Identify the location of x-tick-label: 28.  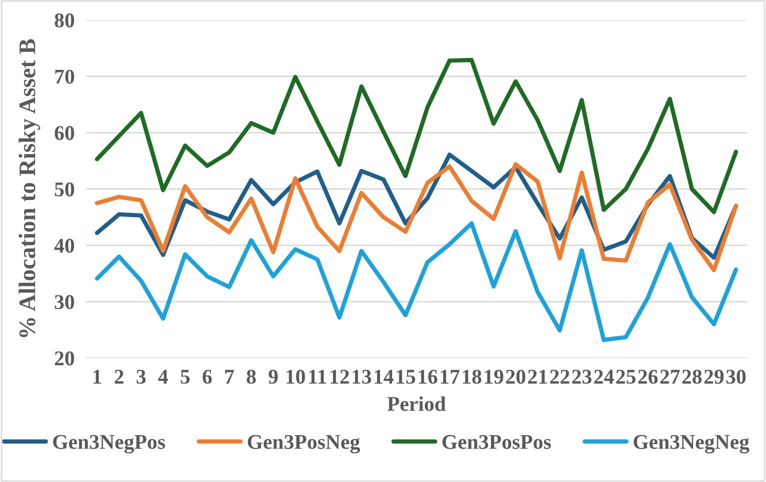
(692, 377).